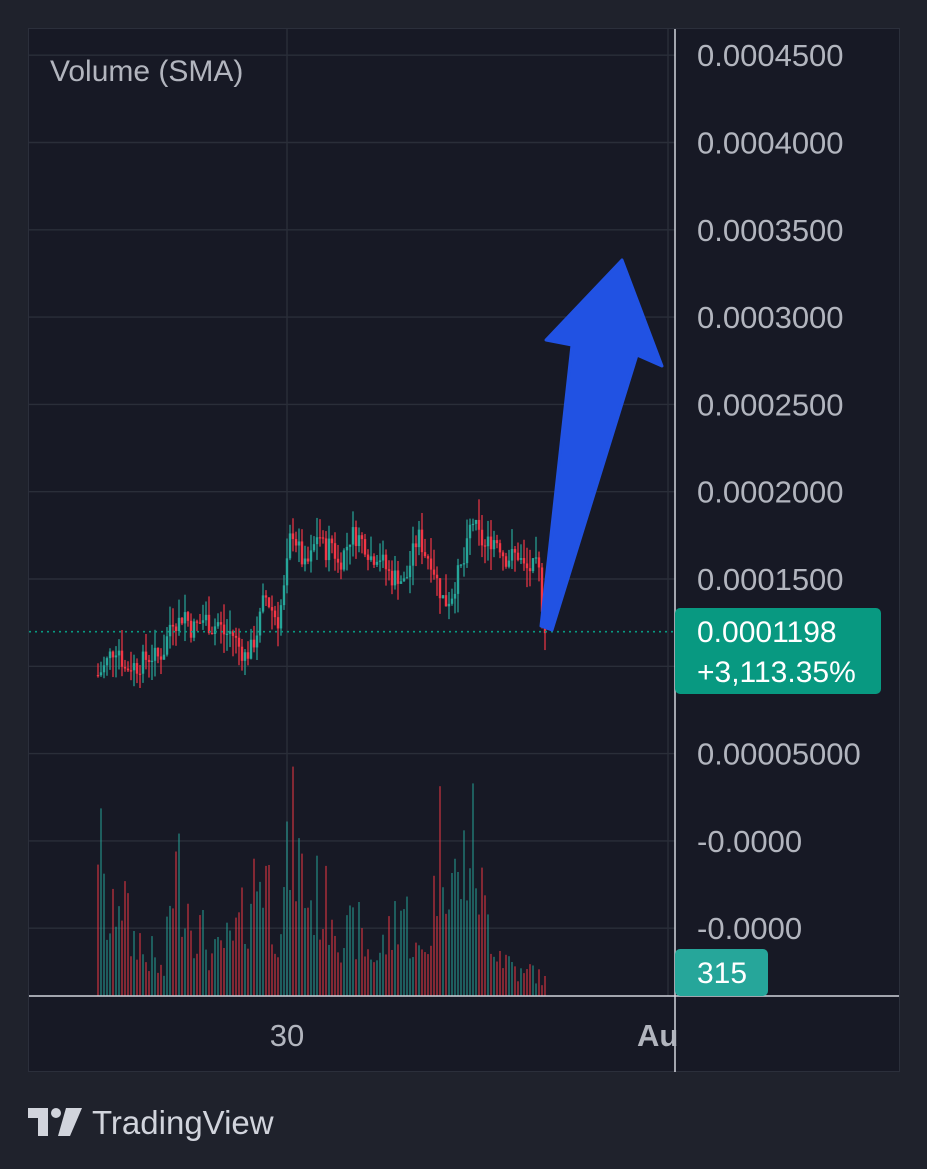  What do you see at coordinates (770, 143) in the screenshot?
I see `price-tick-label: 0.0004000` at bounding box center [770, 143].